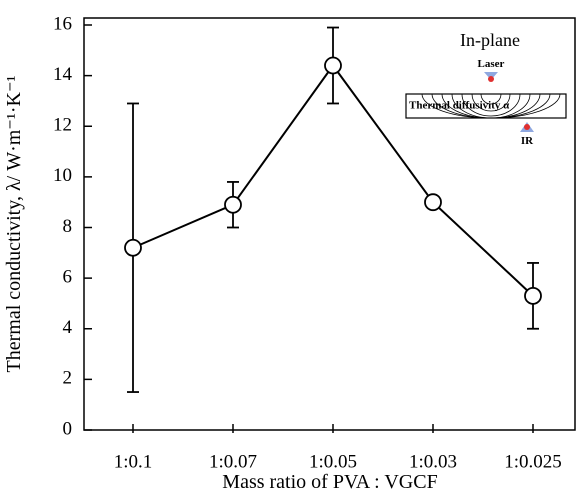 This screenshot has width=577, height=495. What do you see at coordinates (68, 378) in the screenshot?
I see `y-tick-label: 2` at bounding box center [68, 378].